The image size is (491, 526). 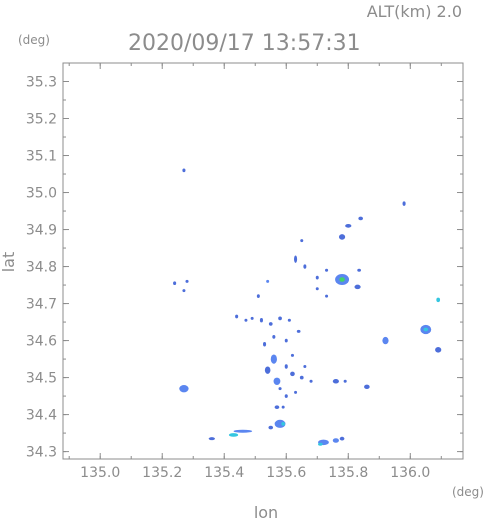 I want to click on y-tick-label: 34.4, so click(x=41, y=416).